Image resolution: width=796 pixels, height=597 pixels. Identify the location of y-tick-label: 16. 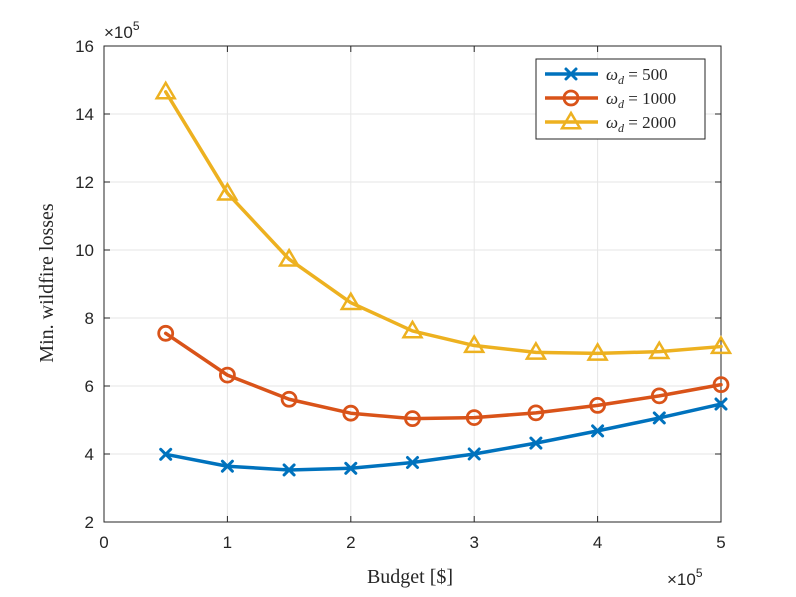
(84, 46).